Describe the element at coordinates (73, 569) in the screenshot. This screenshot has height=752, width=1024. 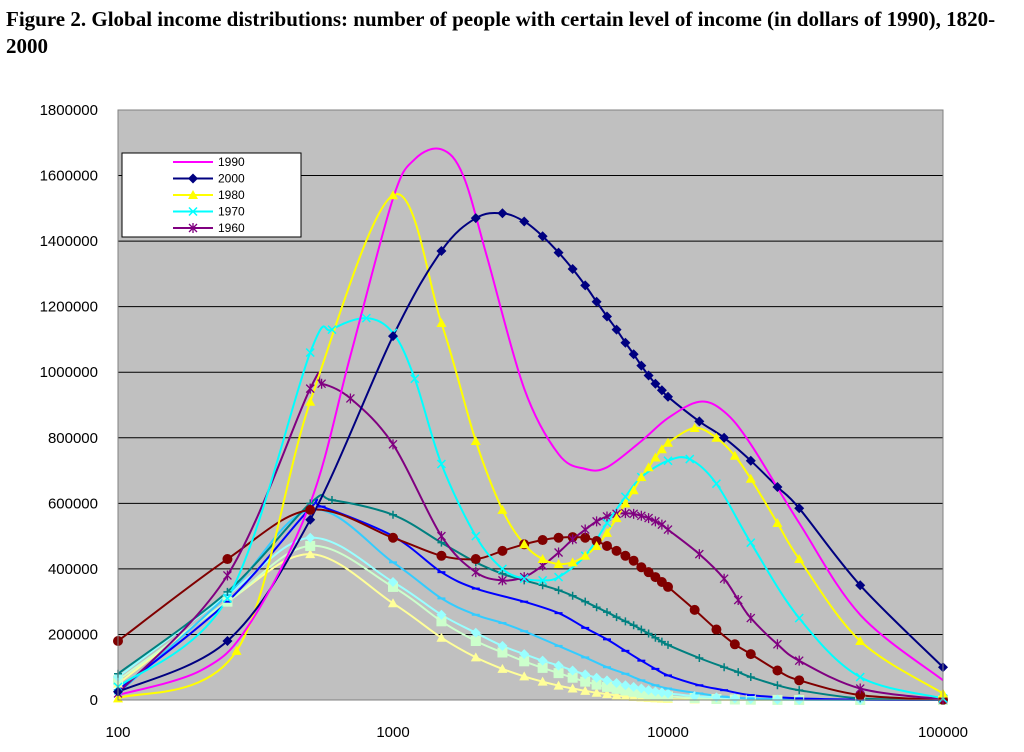
I see `y-tick-label: 400000` at that location.